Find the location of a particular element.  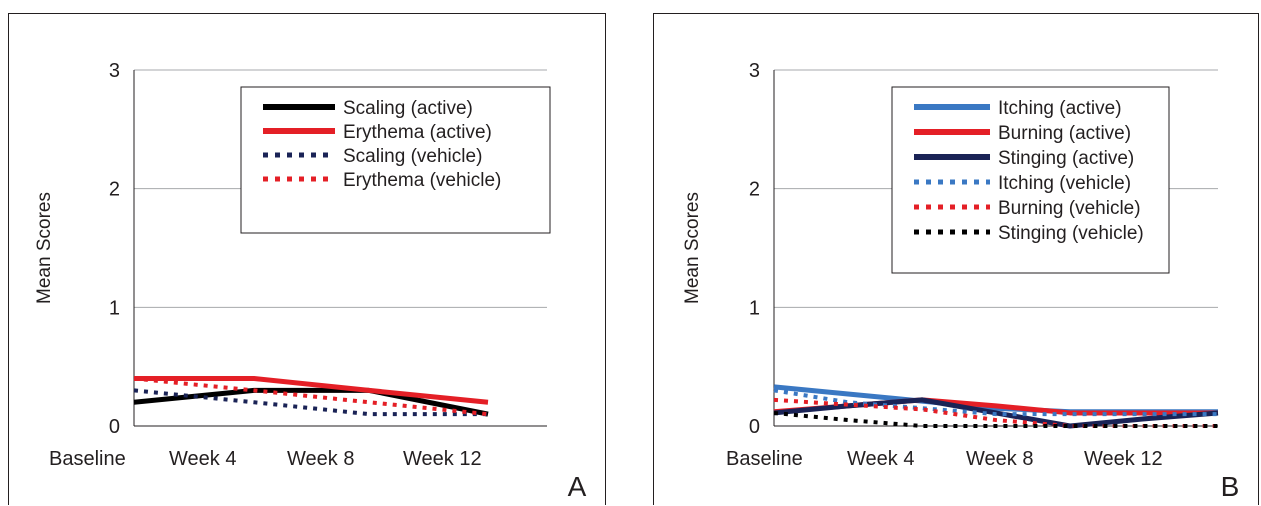

legend-label: Scaling (vehicle) is located at coordinates (412, 156).